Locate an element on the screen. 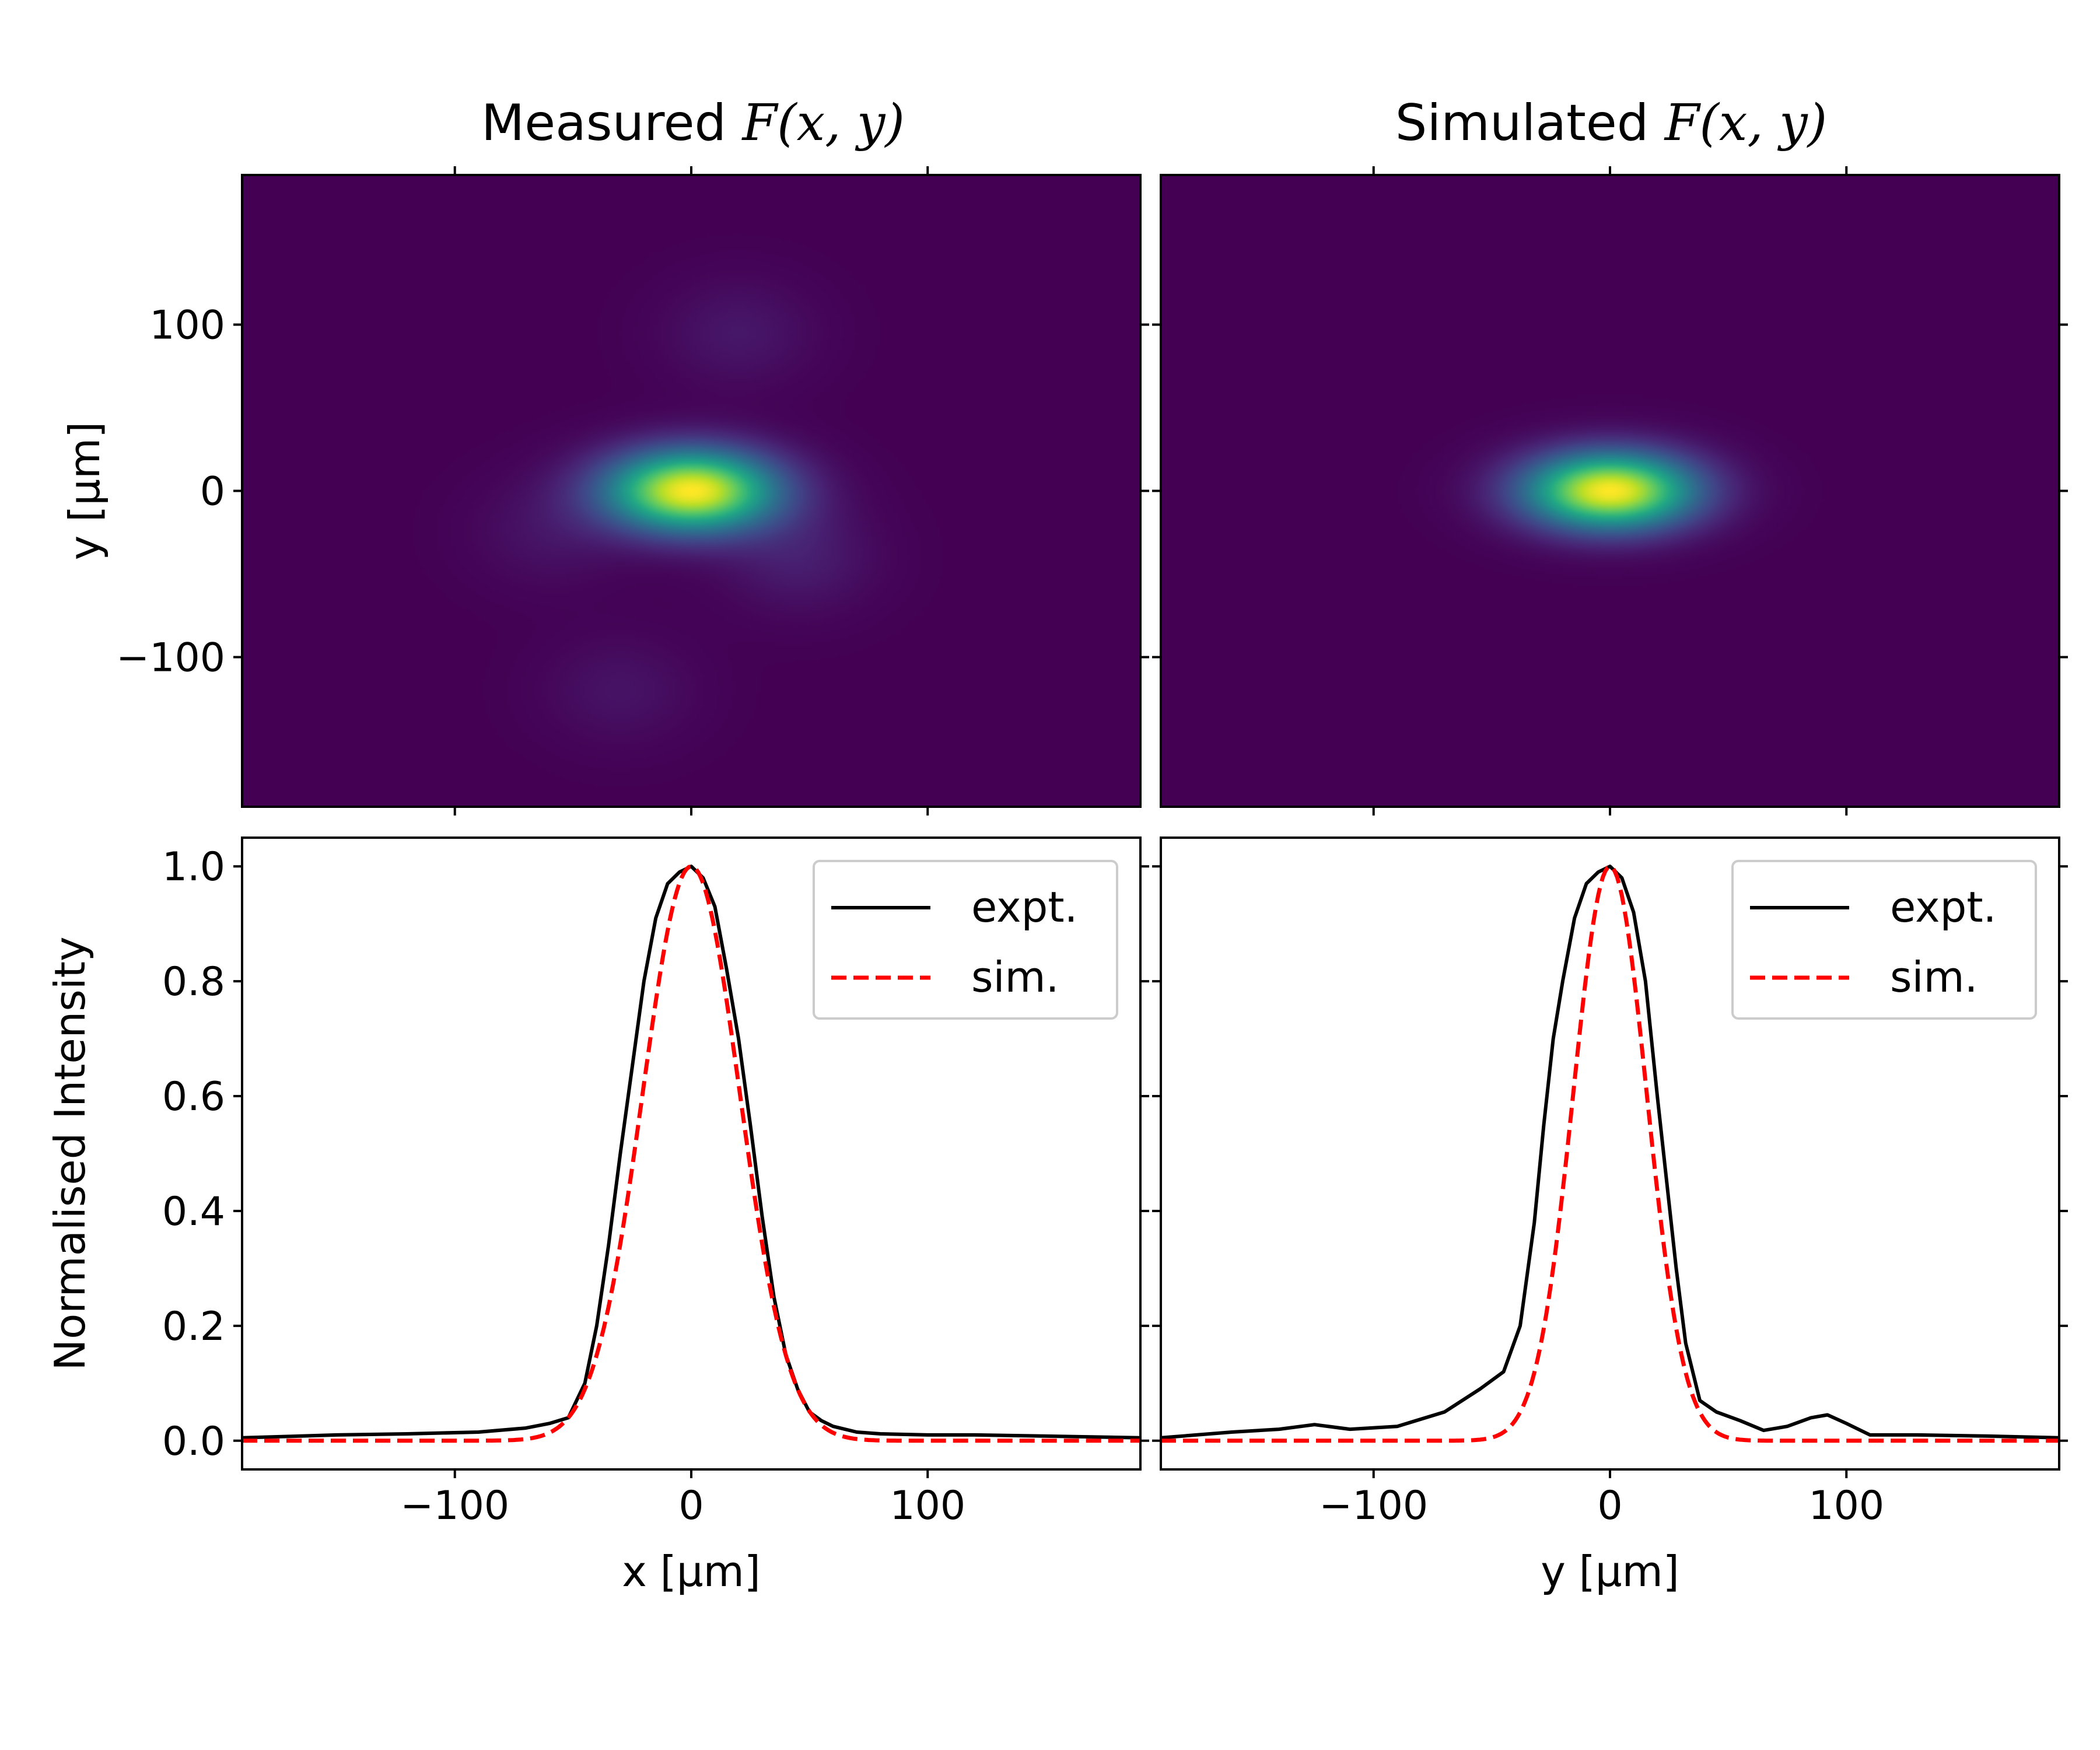  y-tick-label: 0 is located at coordinates (212, 492).